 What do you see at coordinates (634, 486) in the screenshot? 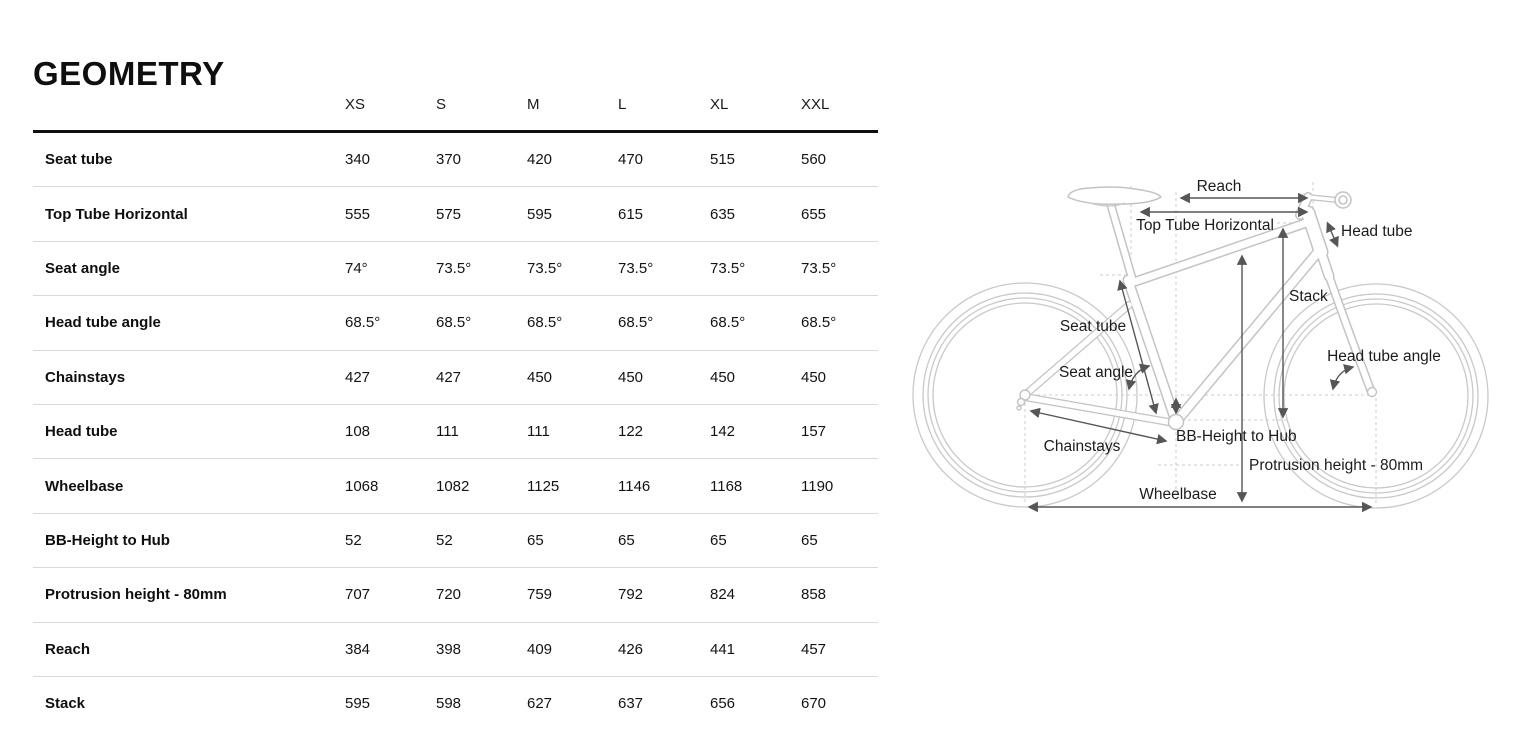
I see `row-value: 1146` at bounding box center [634, 486].